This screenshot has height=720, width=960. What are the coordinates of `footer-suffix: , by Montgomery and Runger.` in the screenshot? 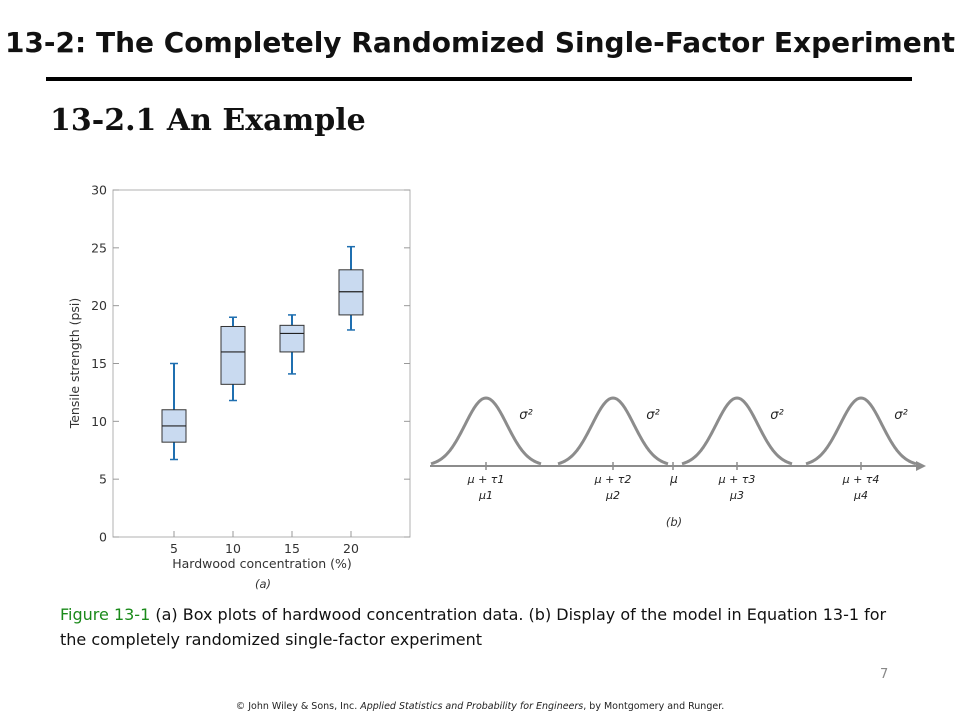 It's located at (654, 706).